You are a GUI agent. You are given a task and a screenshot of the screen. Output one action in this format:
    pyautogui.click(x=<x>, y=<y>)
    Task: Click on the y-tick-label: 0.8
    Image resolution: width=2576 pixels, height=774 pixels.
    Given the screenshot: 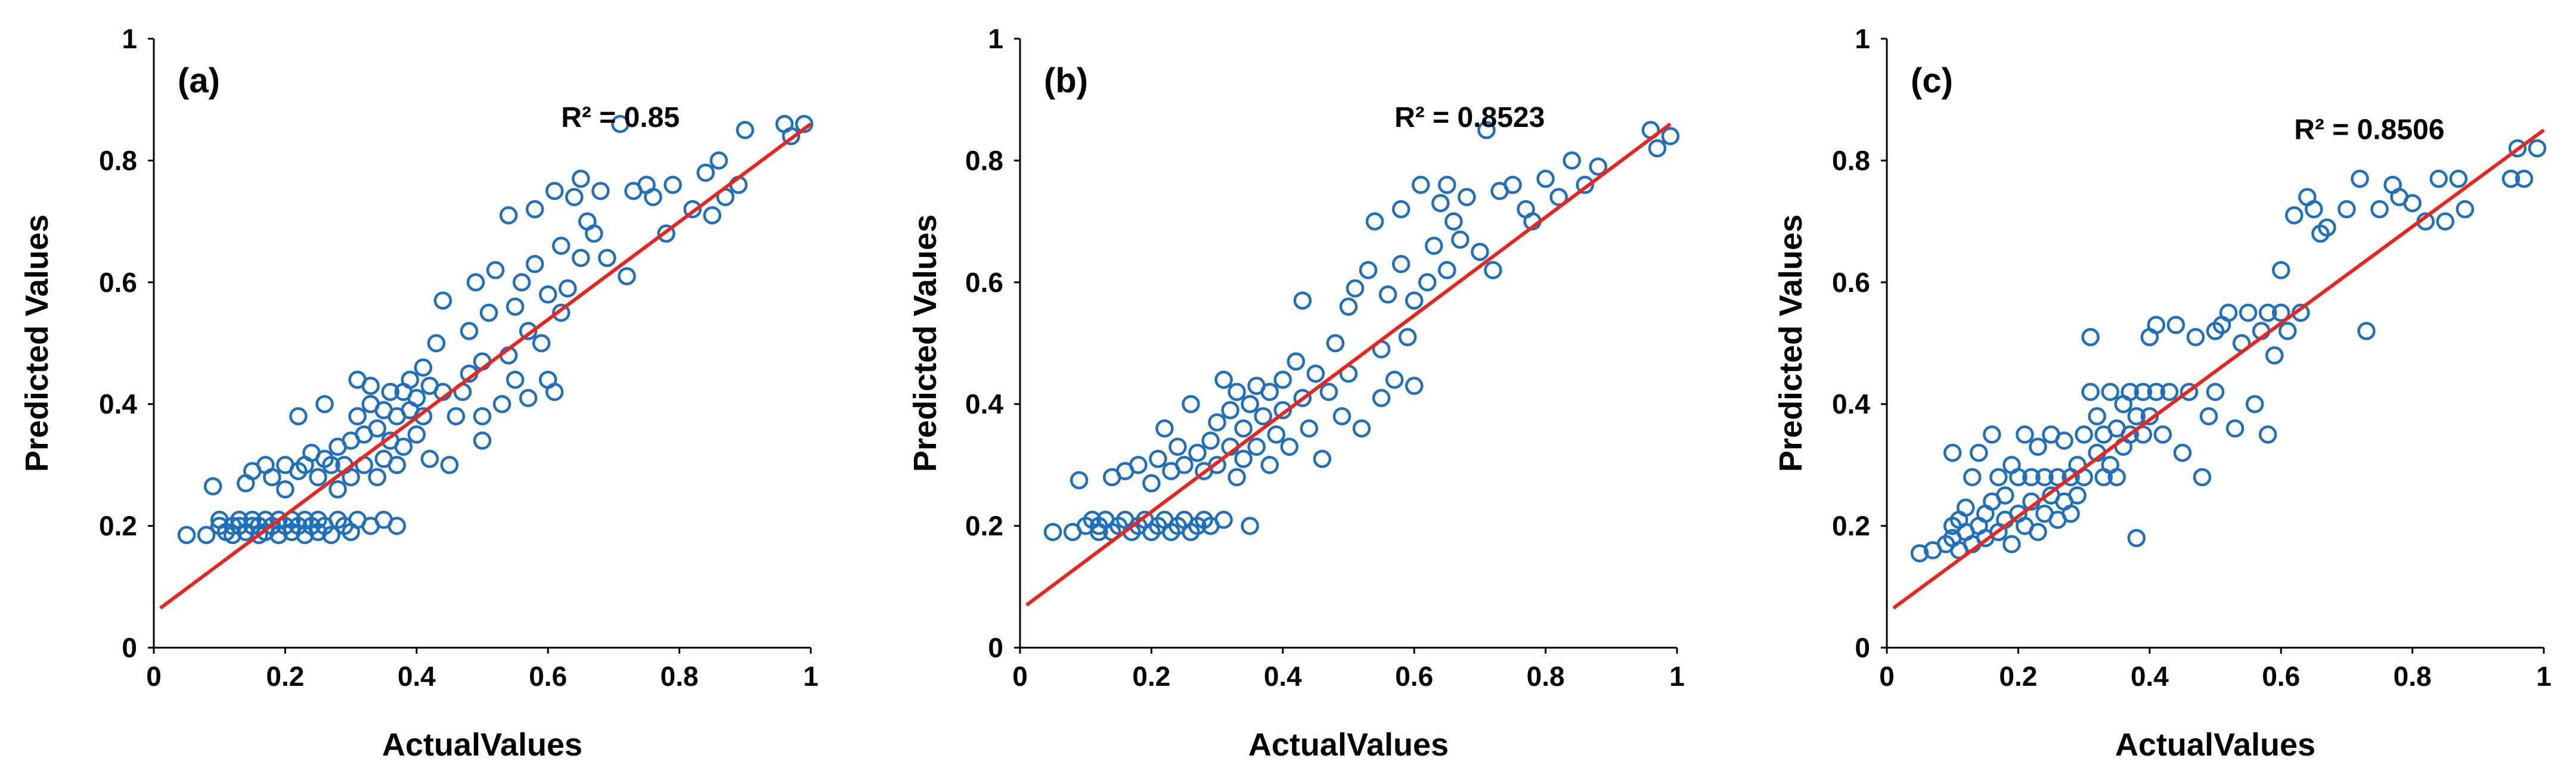 What is the action you would take?
    pyautogui.click(x=984, y=161)
    